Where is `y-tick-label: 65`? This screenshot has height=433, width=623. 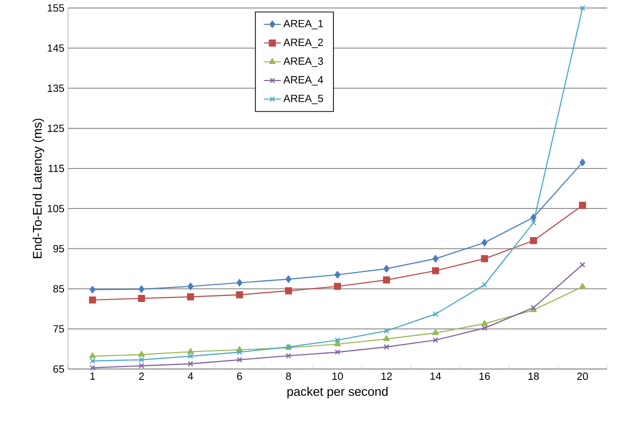 y-tick-label: 65 is located at coordinates (58, 369).